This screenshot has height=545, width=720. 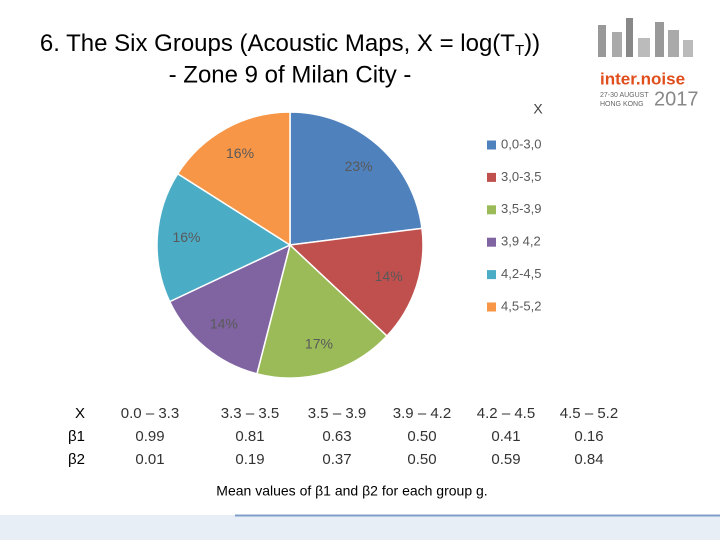 What do you see at coordinates (521, 241) in the screenshot?
I see `legend-label: 3,9 4,2` at bounding box center [521, 241].